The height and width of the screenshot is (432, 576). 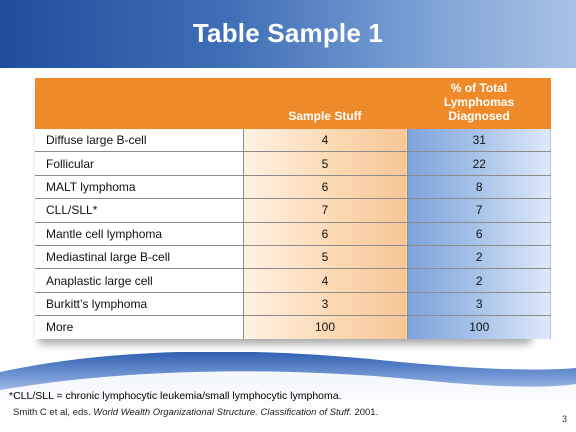 I want to click on table-row: Burkitt’s lymphoma 3 3, so click(x=293, y=304).